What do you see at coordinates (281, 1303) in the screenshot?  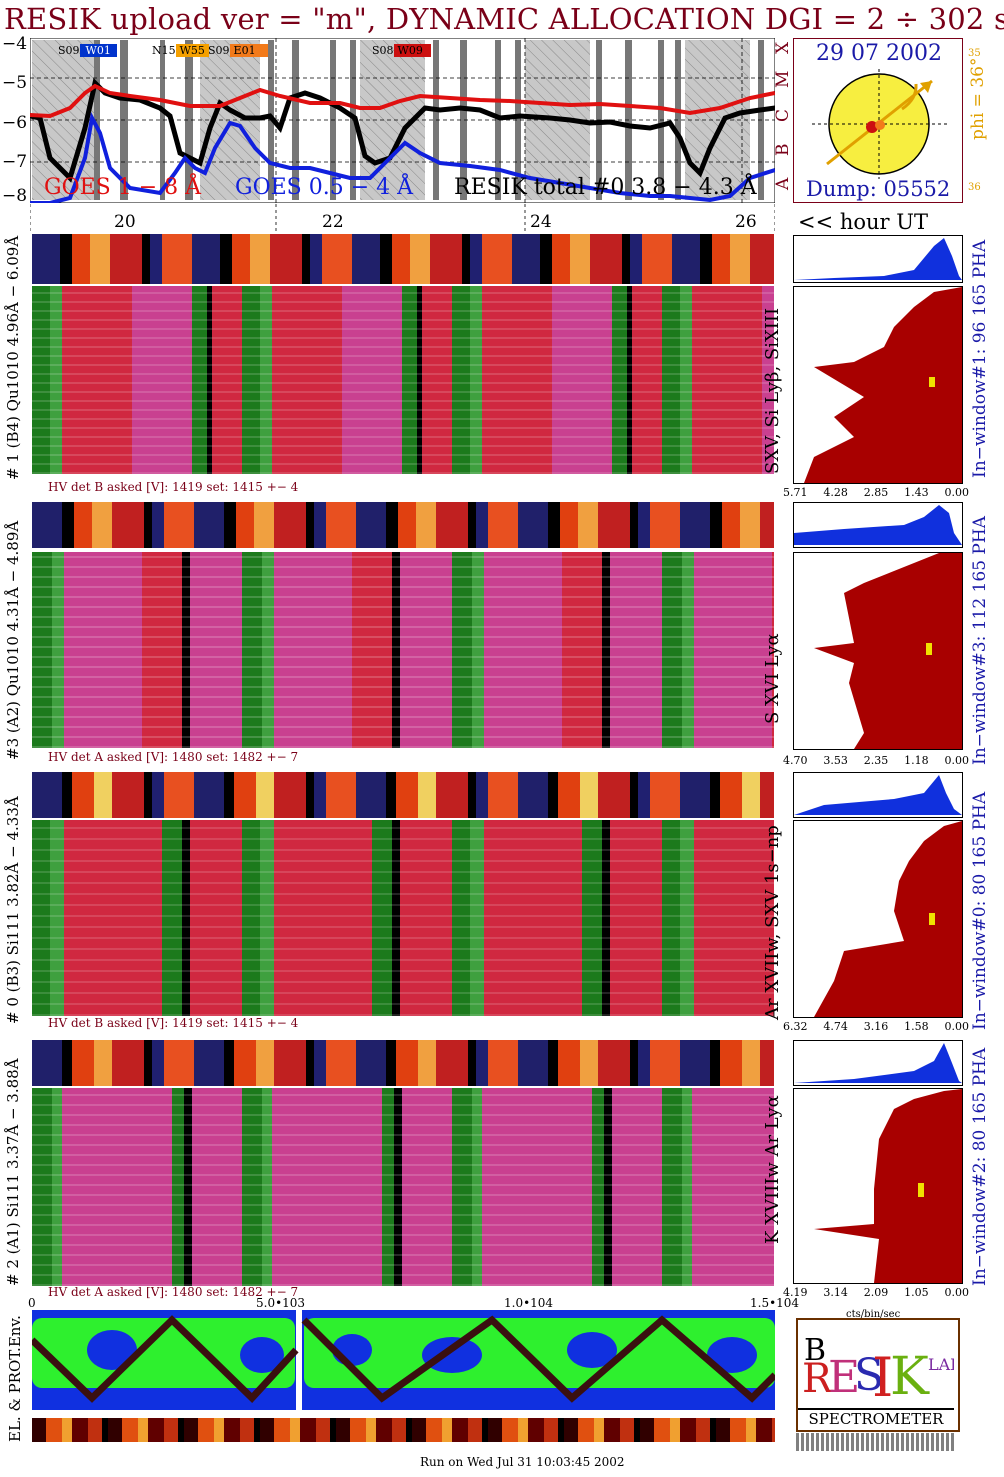 I see `axis-tick: 5.0•103` at bounding box center [281, 1303].